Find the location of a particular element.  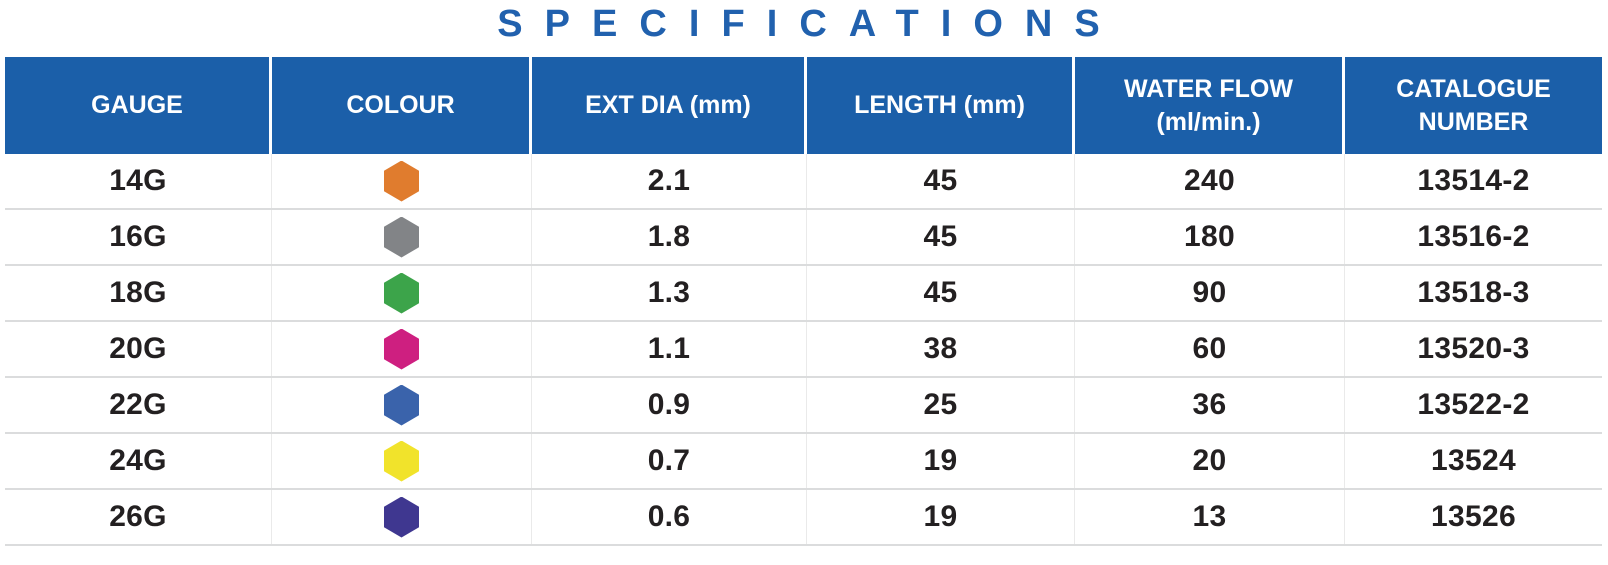

ext-dia-cell: 2.1 is located at coordinates (669, 181).